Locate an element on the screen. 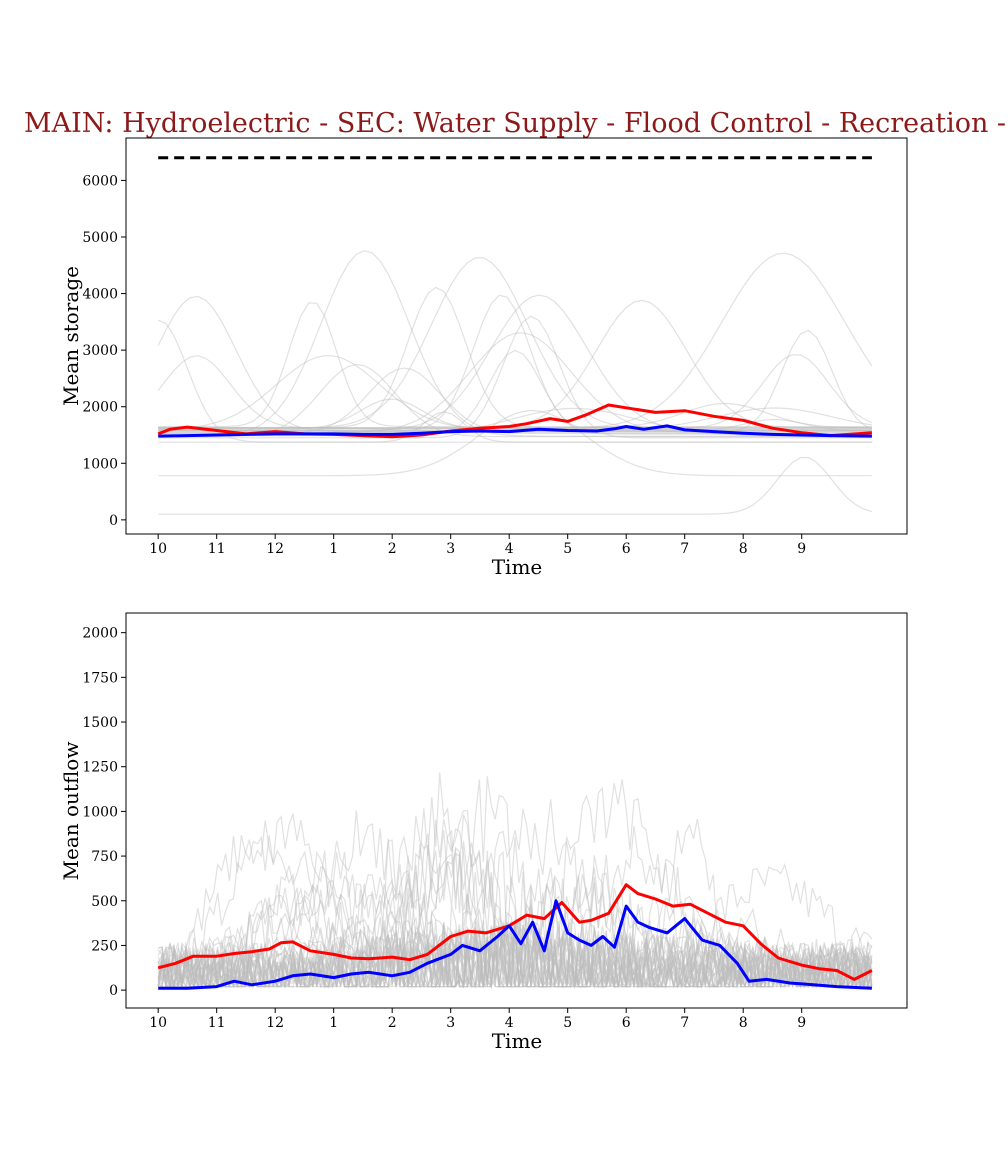 Image resolution: width=1008 pixels, height=1152 pixels. outflow-mean-line is located at coordinates (515, 932).